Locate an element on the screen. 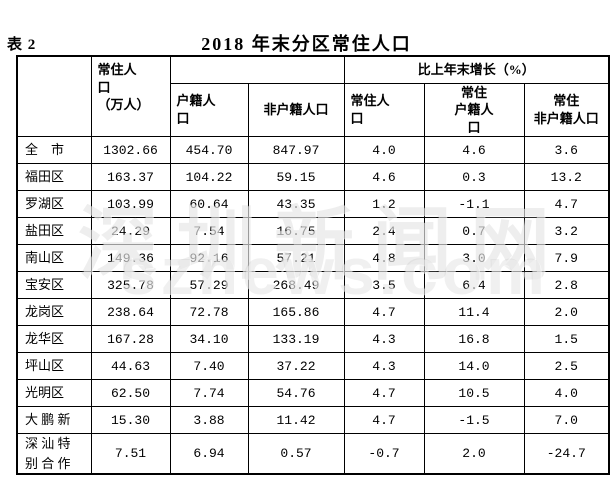 Image resolution: width=613 pixels, height=494 pixels. district-cell: 宝安区 is located at coordinates (54, 285).